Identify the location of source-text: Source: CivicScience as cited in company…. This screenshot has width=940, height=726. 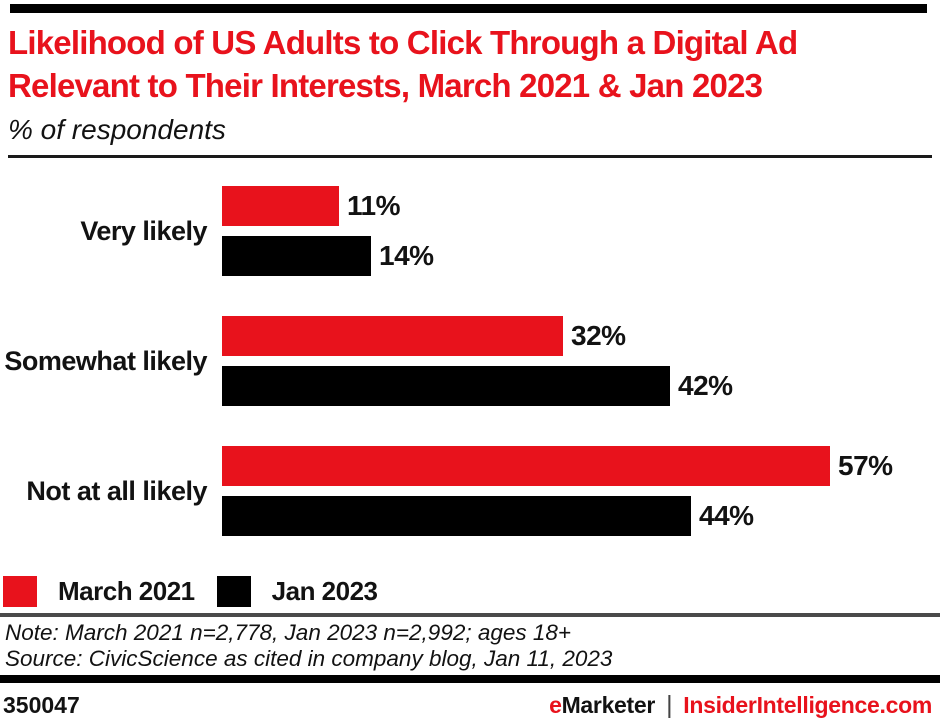
(309, 658).